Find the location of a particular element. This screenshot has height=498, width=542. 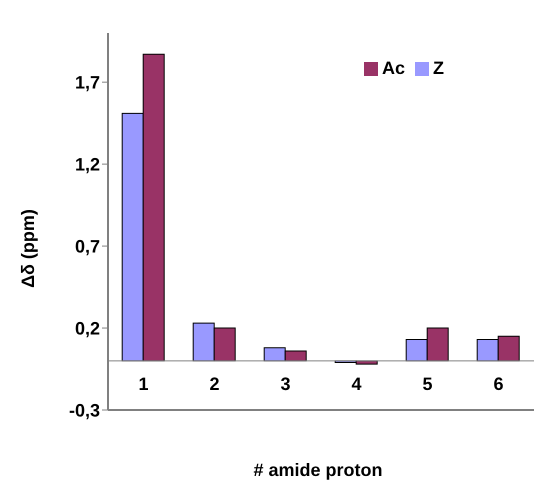

x-tick-label: 2 is located at coordinates (214, 384).